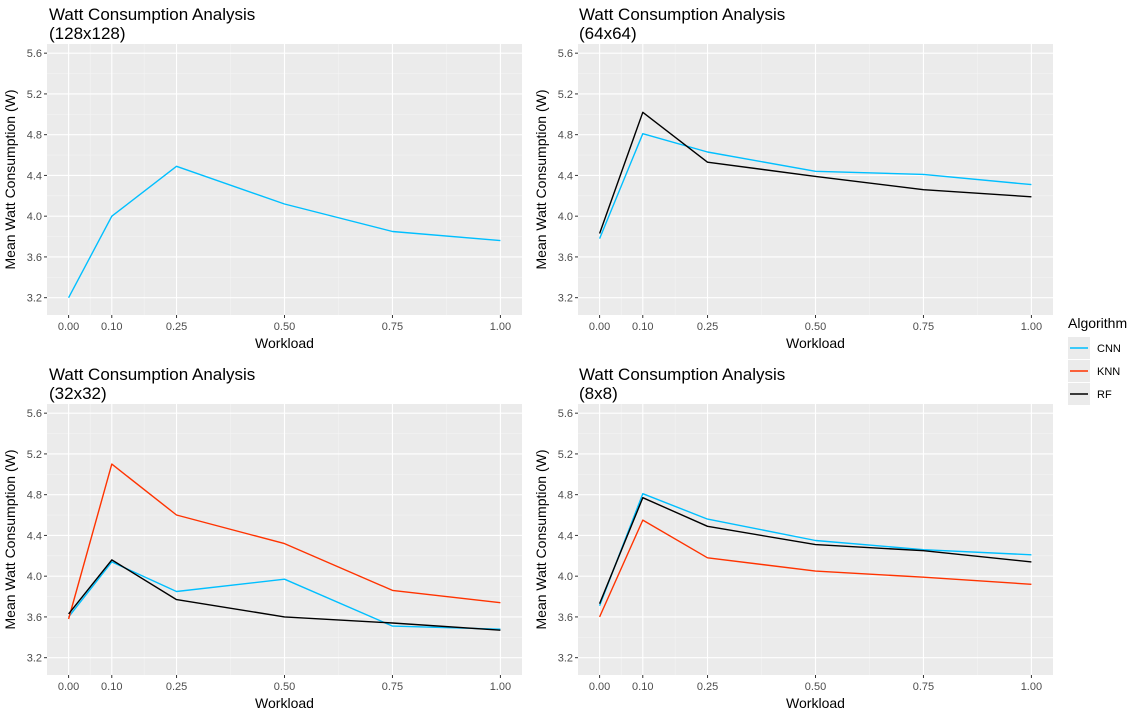 Image resolution: width=1136 pixels, height=719 pixels. What do you see at coordinates (1097, 323) in the screenshot?
I see `legend-title: Algorithm` at bounding box center [1097, 323].